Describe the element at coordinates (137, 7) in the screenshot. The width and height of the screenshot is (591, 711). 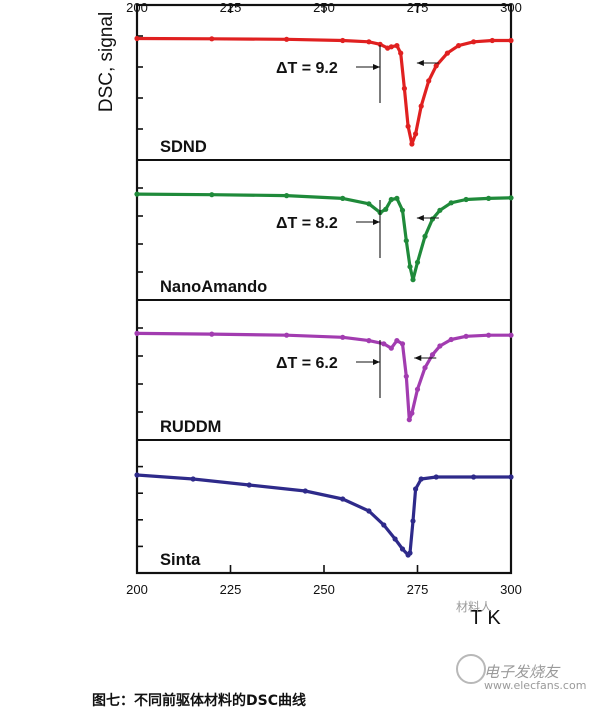
I see `x-tick-label-top: 200` at that location.